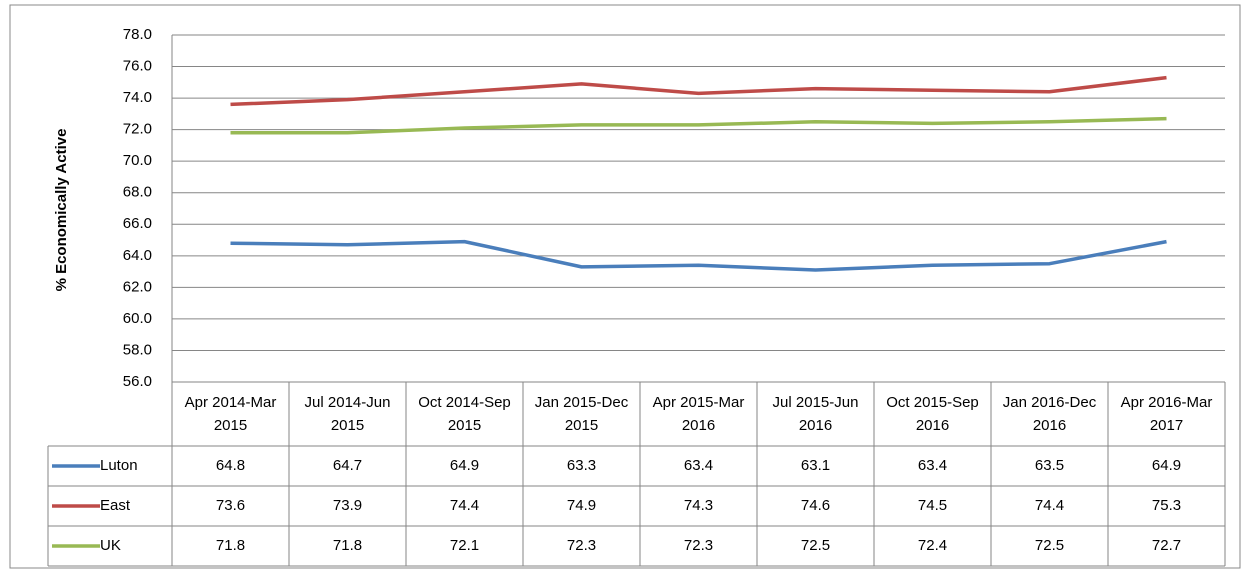  Describe the element at coordinates (137, 255) in the screenshot. I see `y-tick-label: 64.0` at that location.